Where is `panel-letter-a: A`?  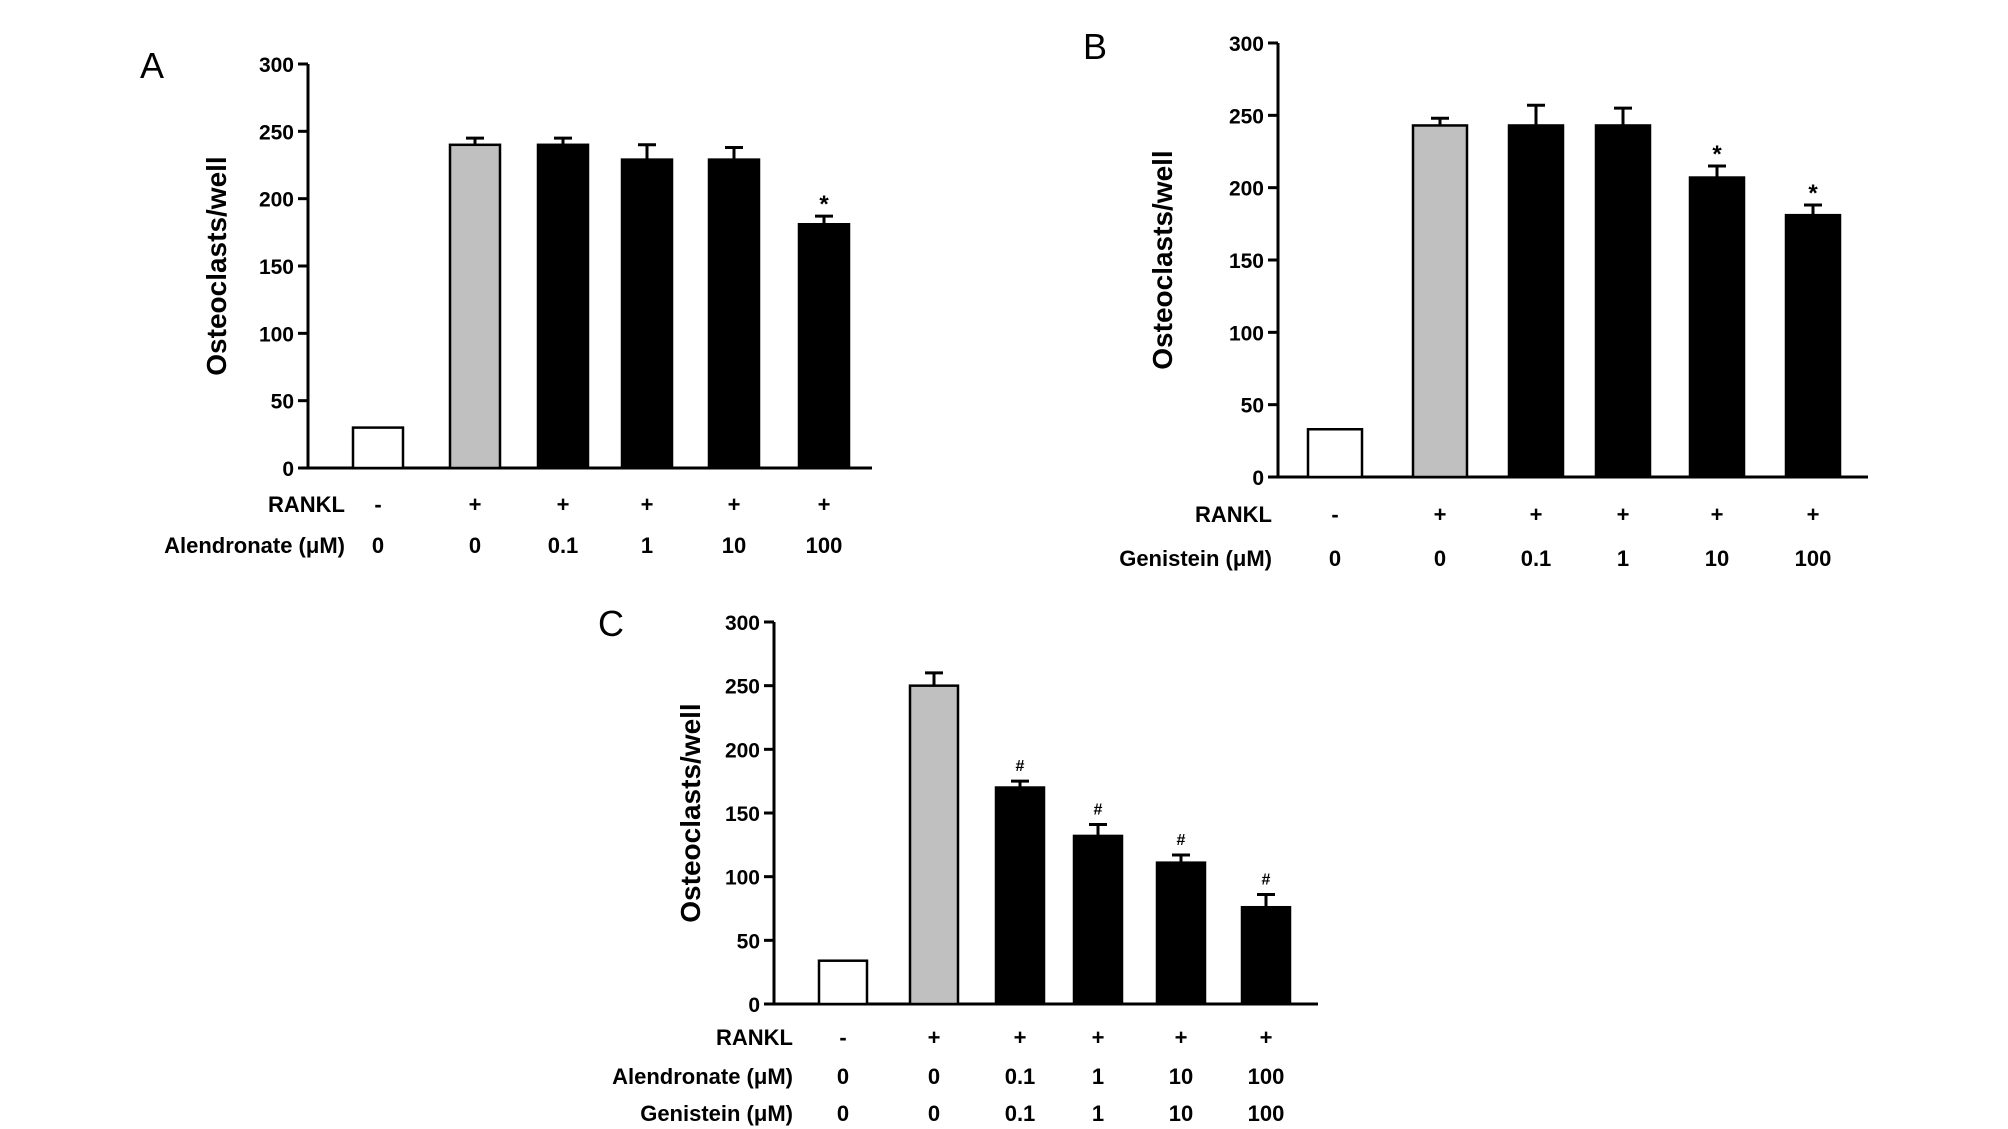 panel-letter-a: A is located at coordinates (152, 65).